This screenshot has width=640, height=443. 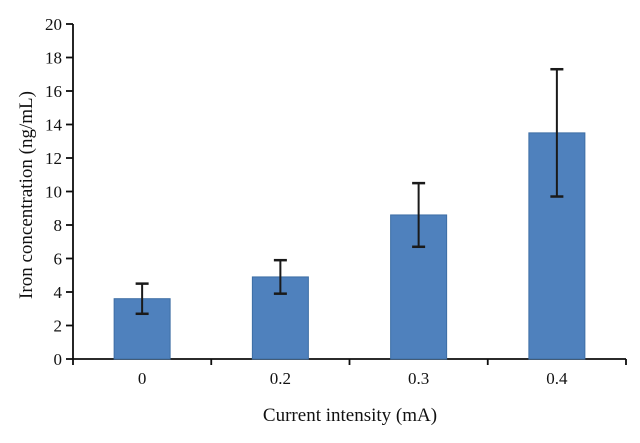 What do you see at coordinates (53, 91) in the screenshot?
I see `y-tick-label: 16` at bounding box center [53, 91].